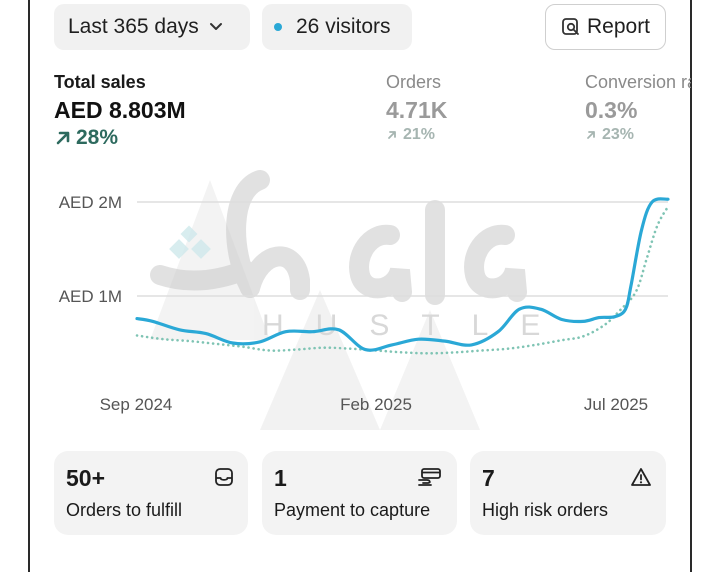  Describe the element at coordinates (29, 286) in the screenshot. I see `device-frame-left-edge` at that location.